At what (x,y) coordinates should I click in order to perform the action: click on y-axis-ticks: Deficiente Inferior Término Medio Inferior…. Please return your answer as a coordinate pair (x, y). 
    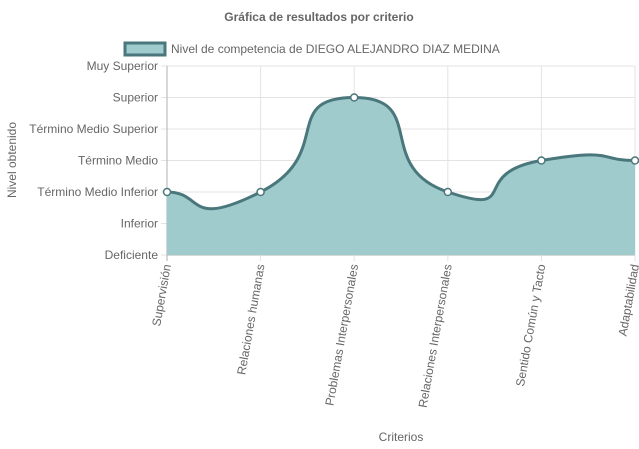
    Looking at the image, I should click on (93, 160).